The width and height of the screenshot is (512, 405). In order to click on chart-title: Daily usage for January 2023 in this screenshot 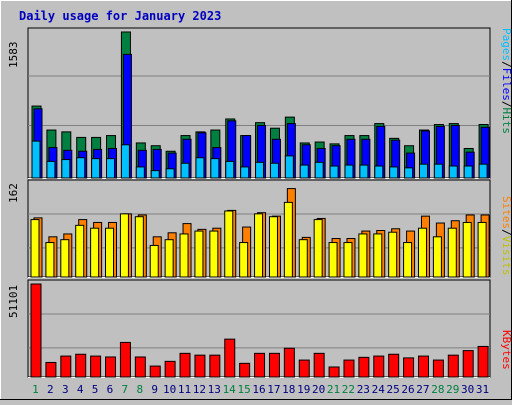, I will do `click(120, 16)`.